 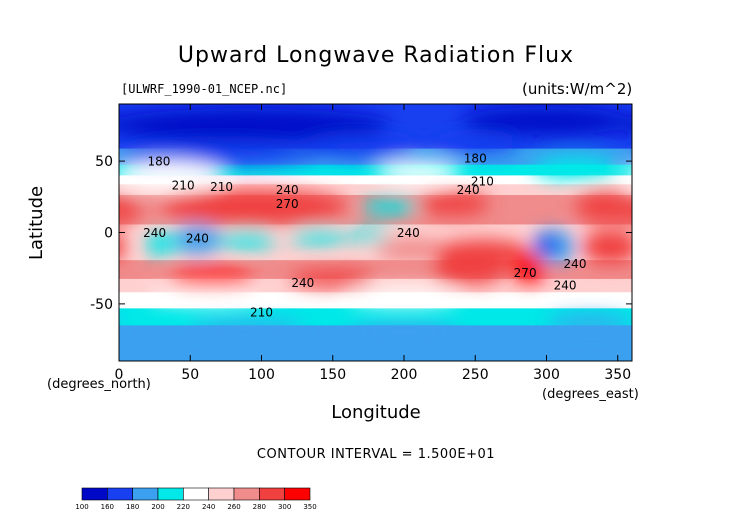 I want to click on x-tick-label: 350, so click(x=617, y=375).